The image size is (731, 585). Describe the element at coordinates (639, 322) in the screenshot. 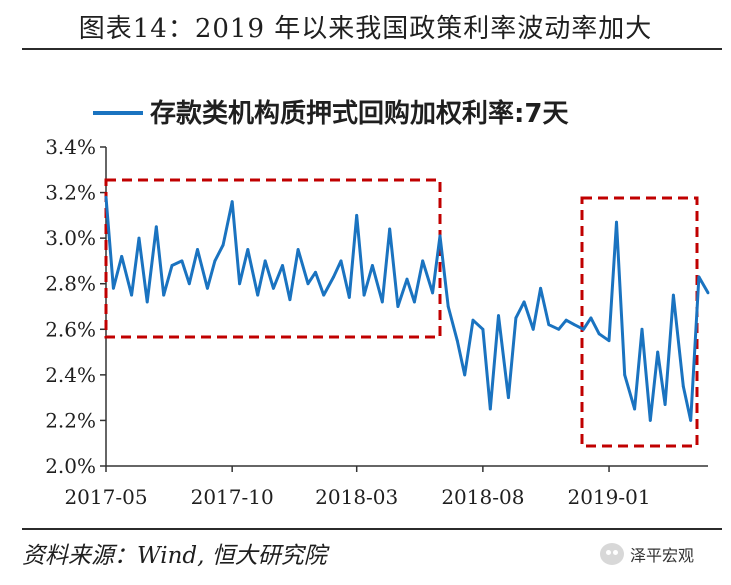

I see `highlight-box-2019` at that location.